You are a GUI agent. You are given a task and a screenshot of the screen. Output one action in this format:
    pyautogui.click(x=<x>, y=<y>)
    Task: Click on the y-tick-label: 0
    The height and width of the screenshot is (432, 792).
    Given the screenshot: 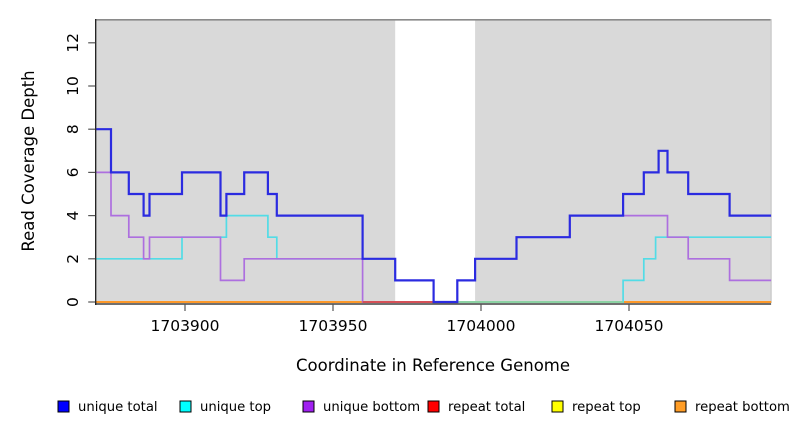 What is the action you would take?
    pyautogui.click(x=73, y=302)
    